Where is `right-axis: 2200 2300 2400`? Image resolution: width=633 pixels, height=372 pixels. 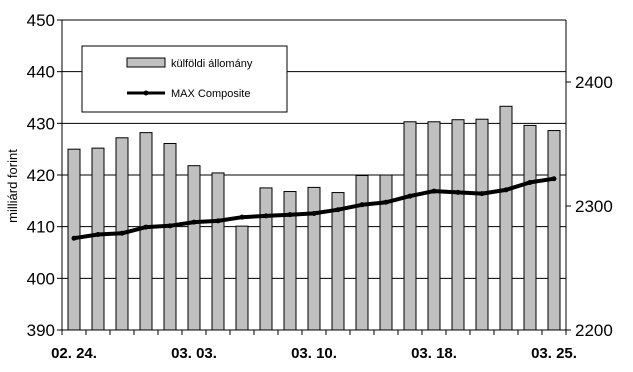
right-axis: 2200 2300 2400 is located at coordinates (589, 206).